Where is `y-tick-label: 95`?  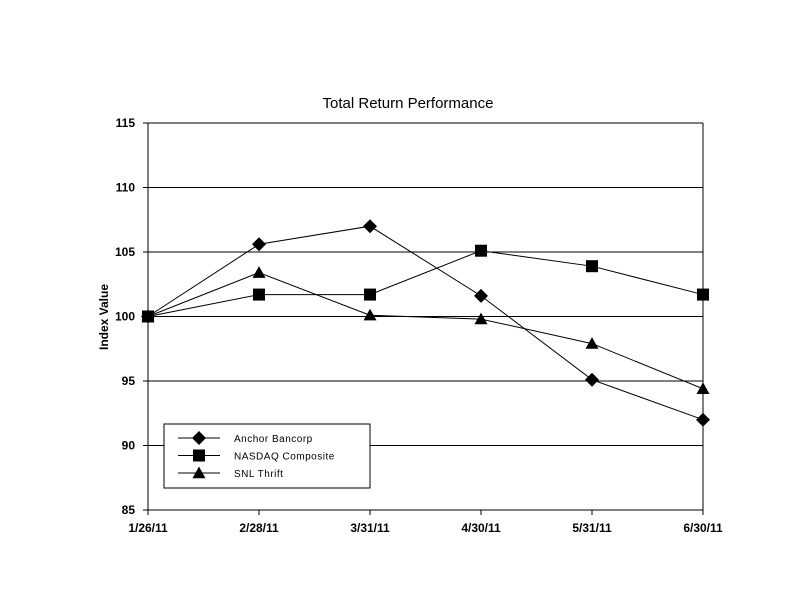 y-tick-label: 95 is located at coordinates (129, 381).